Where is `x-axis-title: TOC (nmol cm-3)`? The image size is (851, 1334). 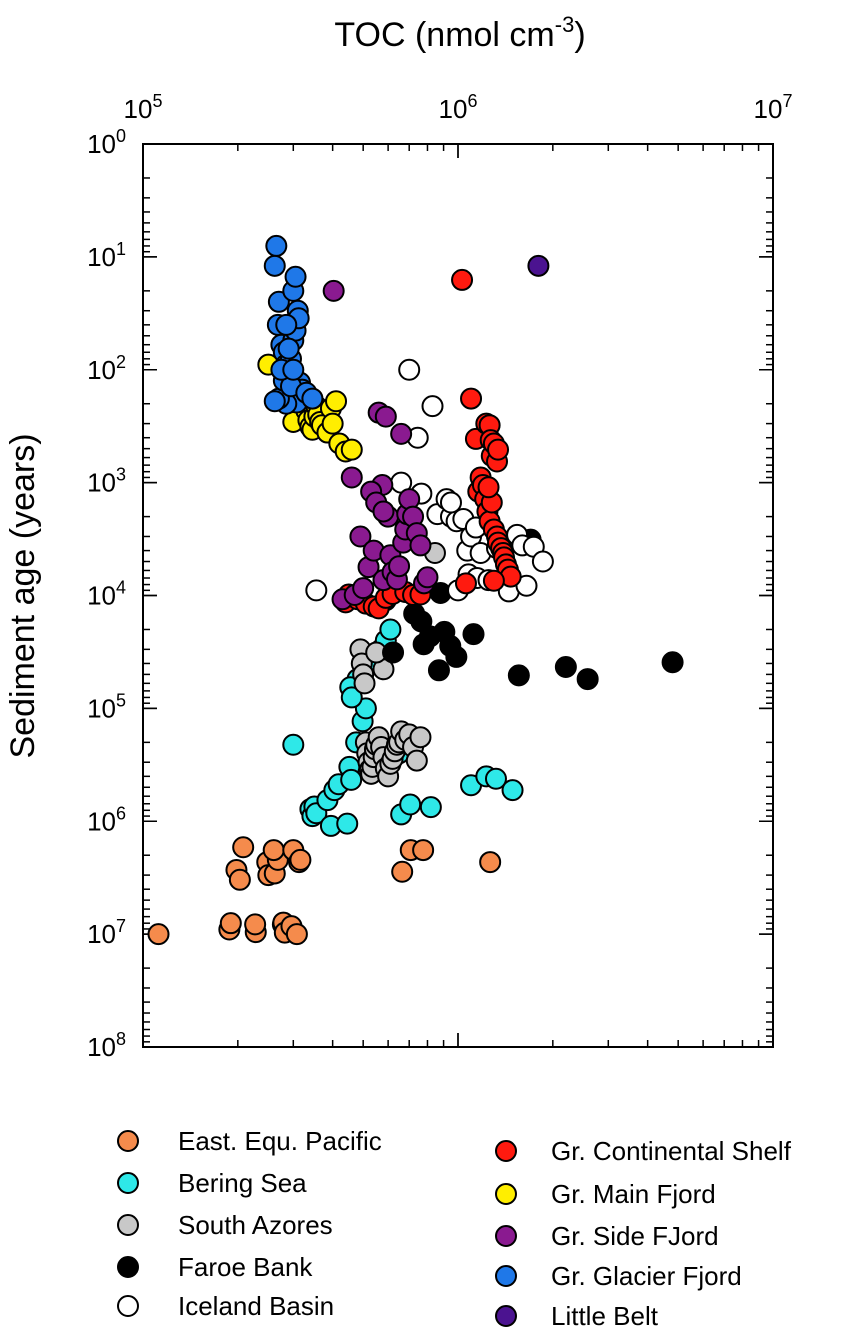
x-axis-title: TOC (nmol cm-3) is located at coordinates (459, 33).